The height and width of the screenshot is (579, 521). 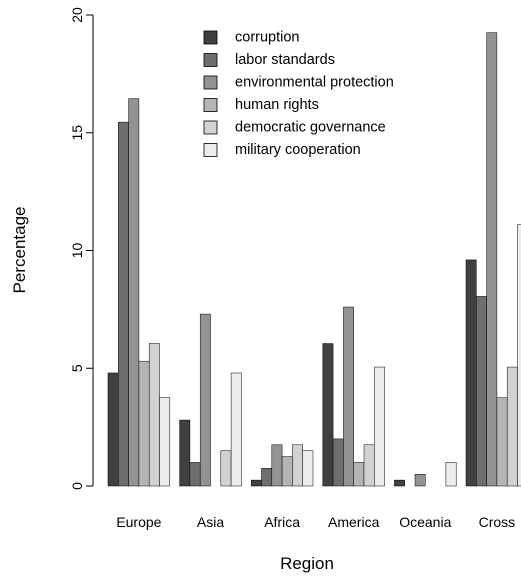 I want to click on bar-cross-human-rights, so click(x=502, y=442).